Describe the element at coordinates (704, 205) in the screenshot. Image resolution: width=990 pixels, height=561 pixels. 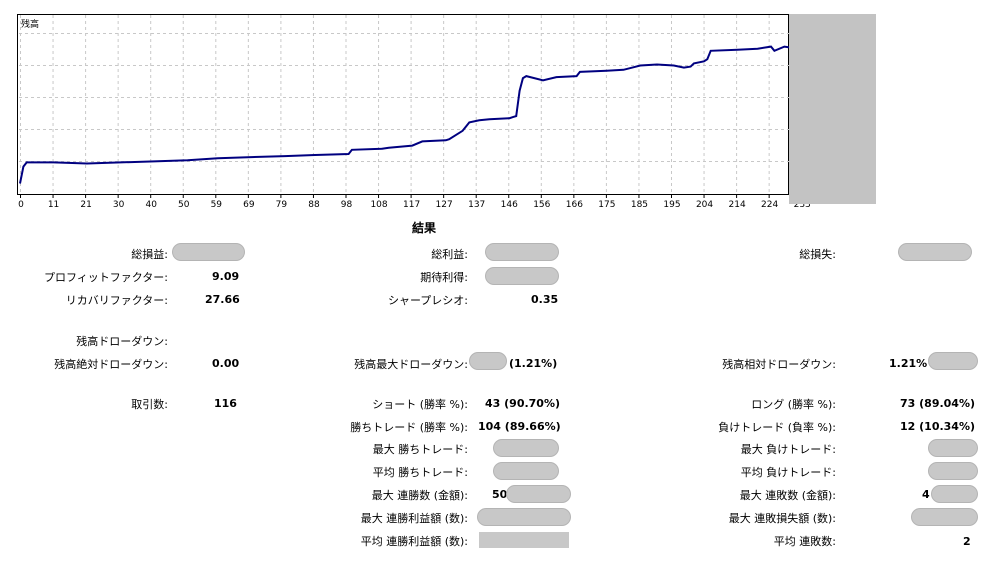
I see `x-tick-label: 204` at that location.